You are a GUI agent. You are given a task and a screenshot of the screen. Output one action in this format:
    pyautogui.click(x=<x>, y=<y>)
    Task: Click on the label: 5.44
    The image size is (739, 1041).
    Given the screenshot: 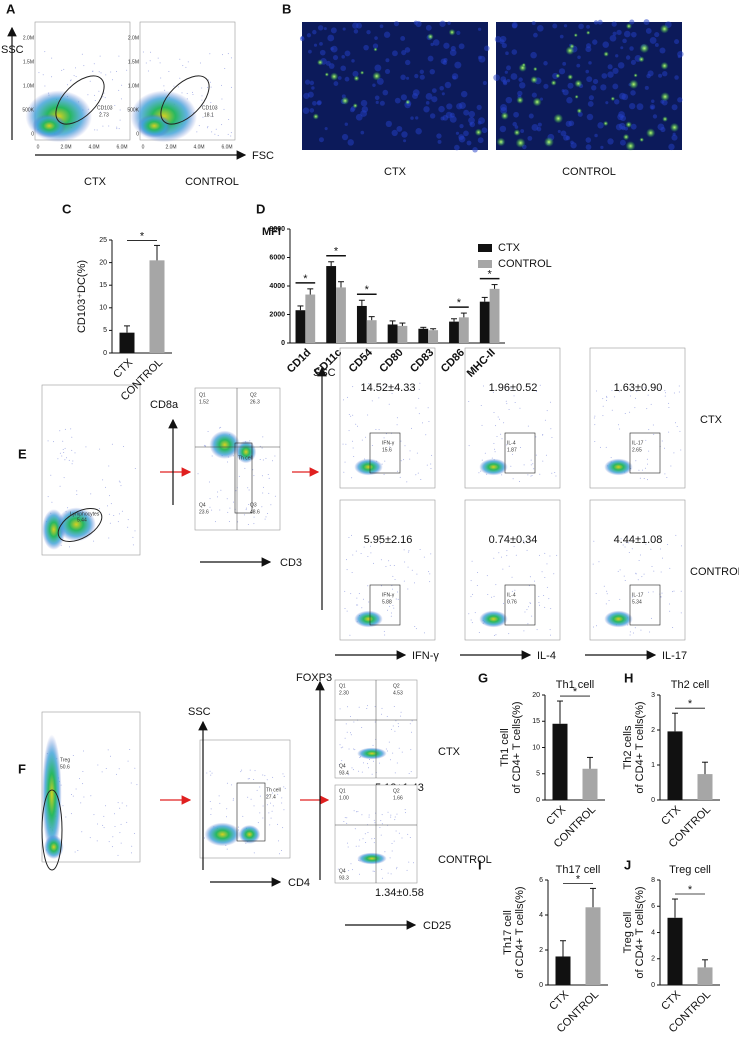 What is the action you would take?
    pyautogui.click(x=82, y=520)
    